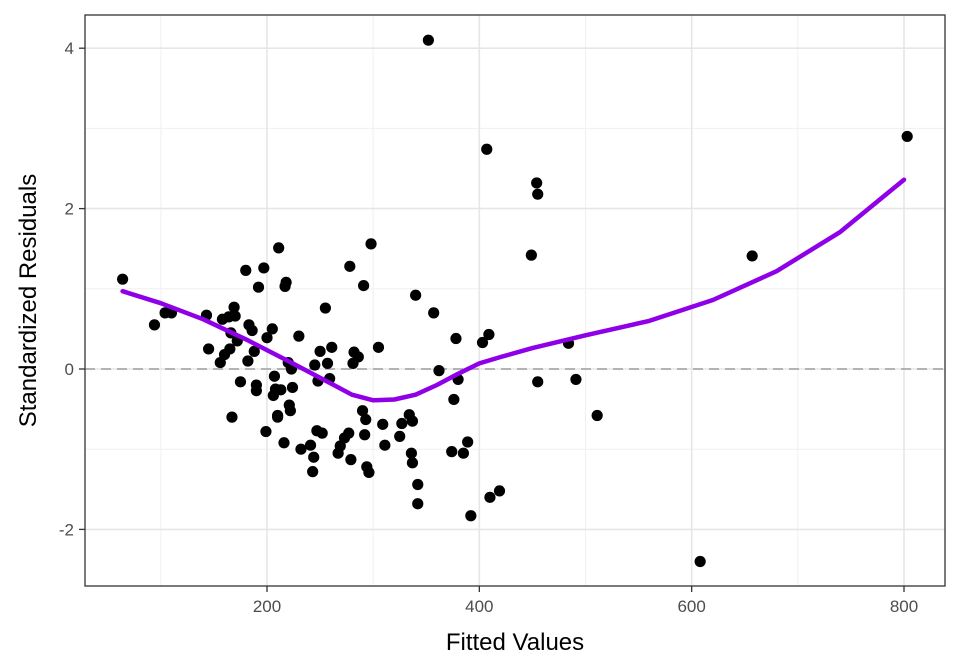  I want to click on x-tick-label: 200, so click(267, 606).